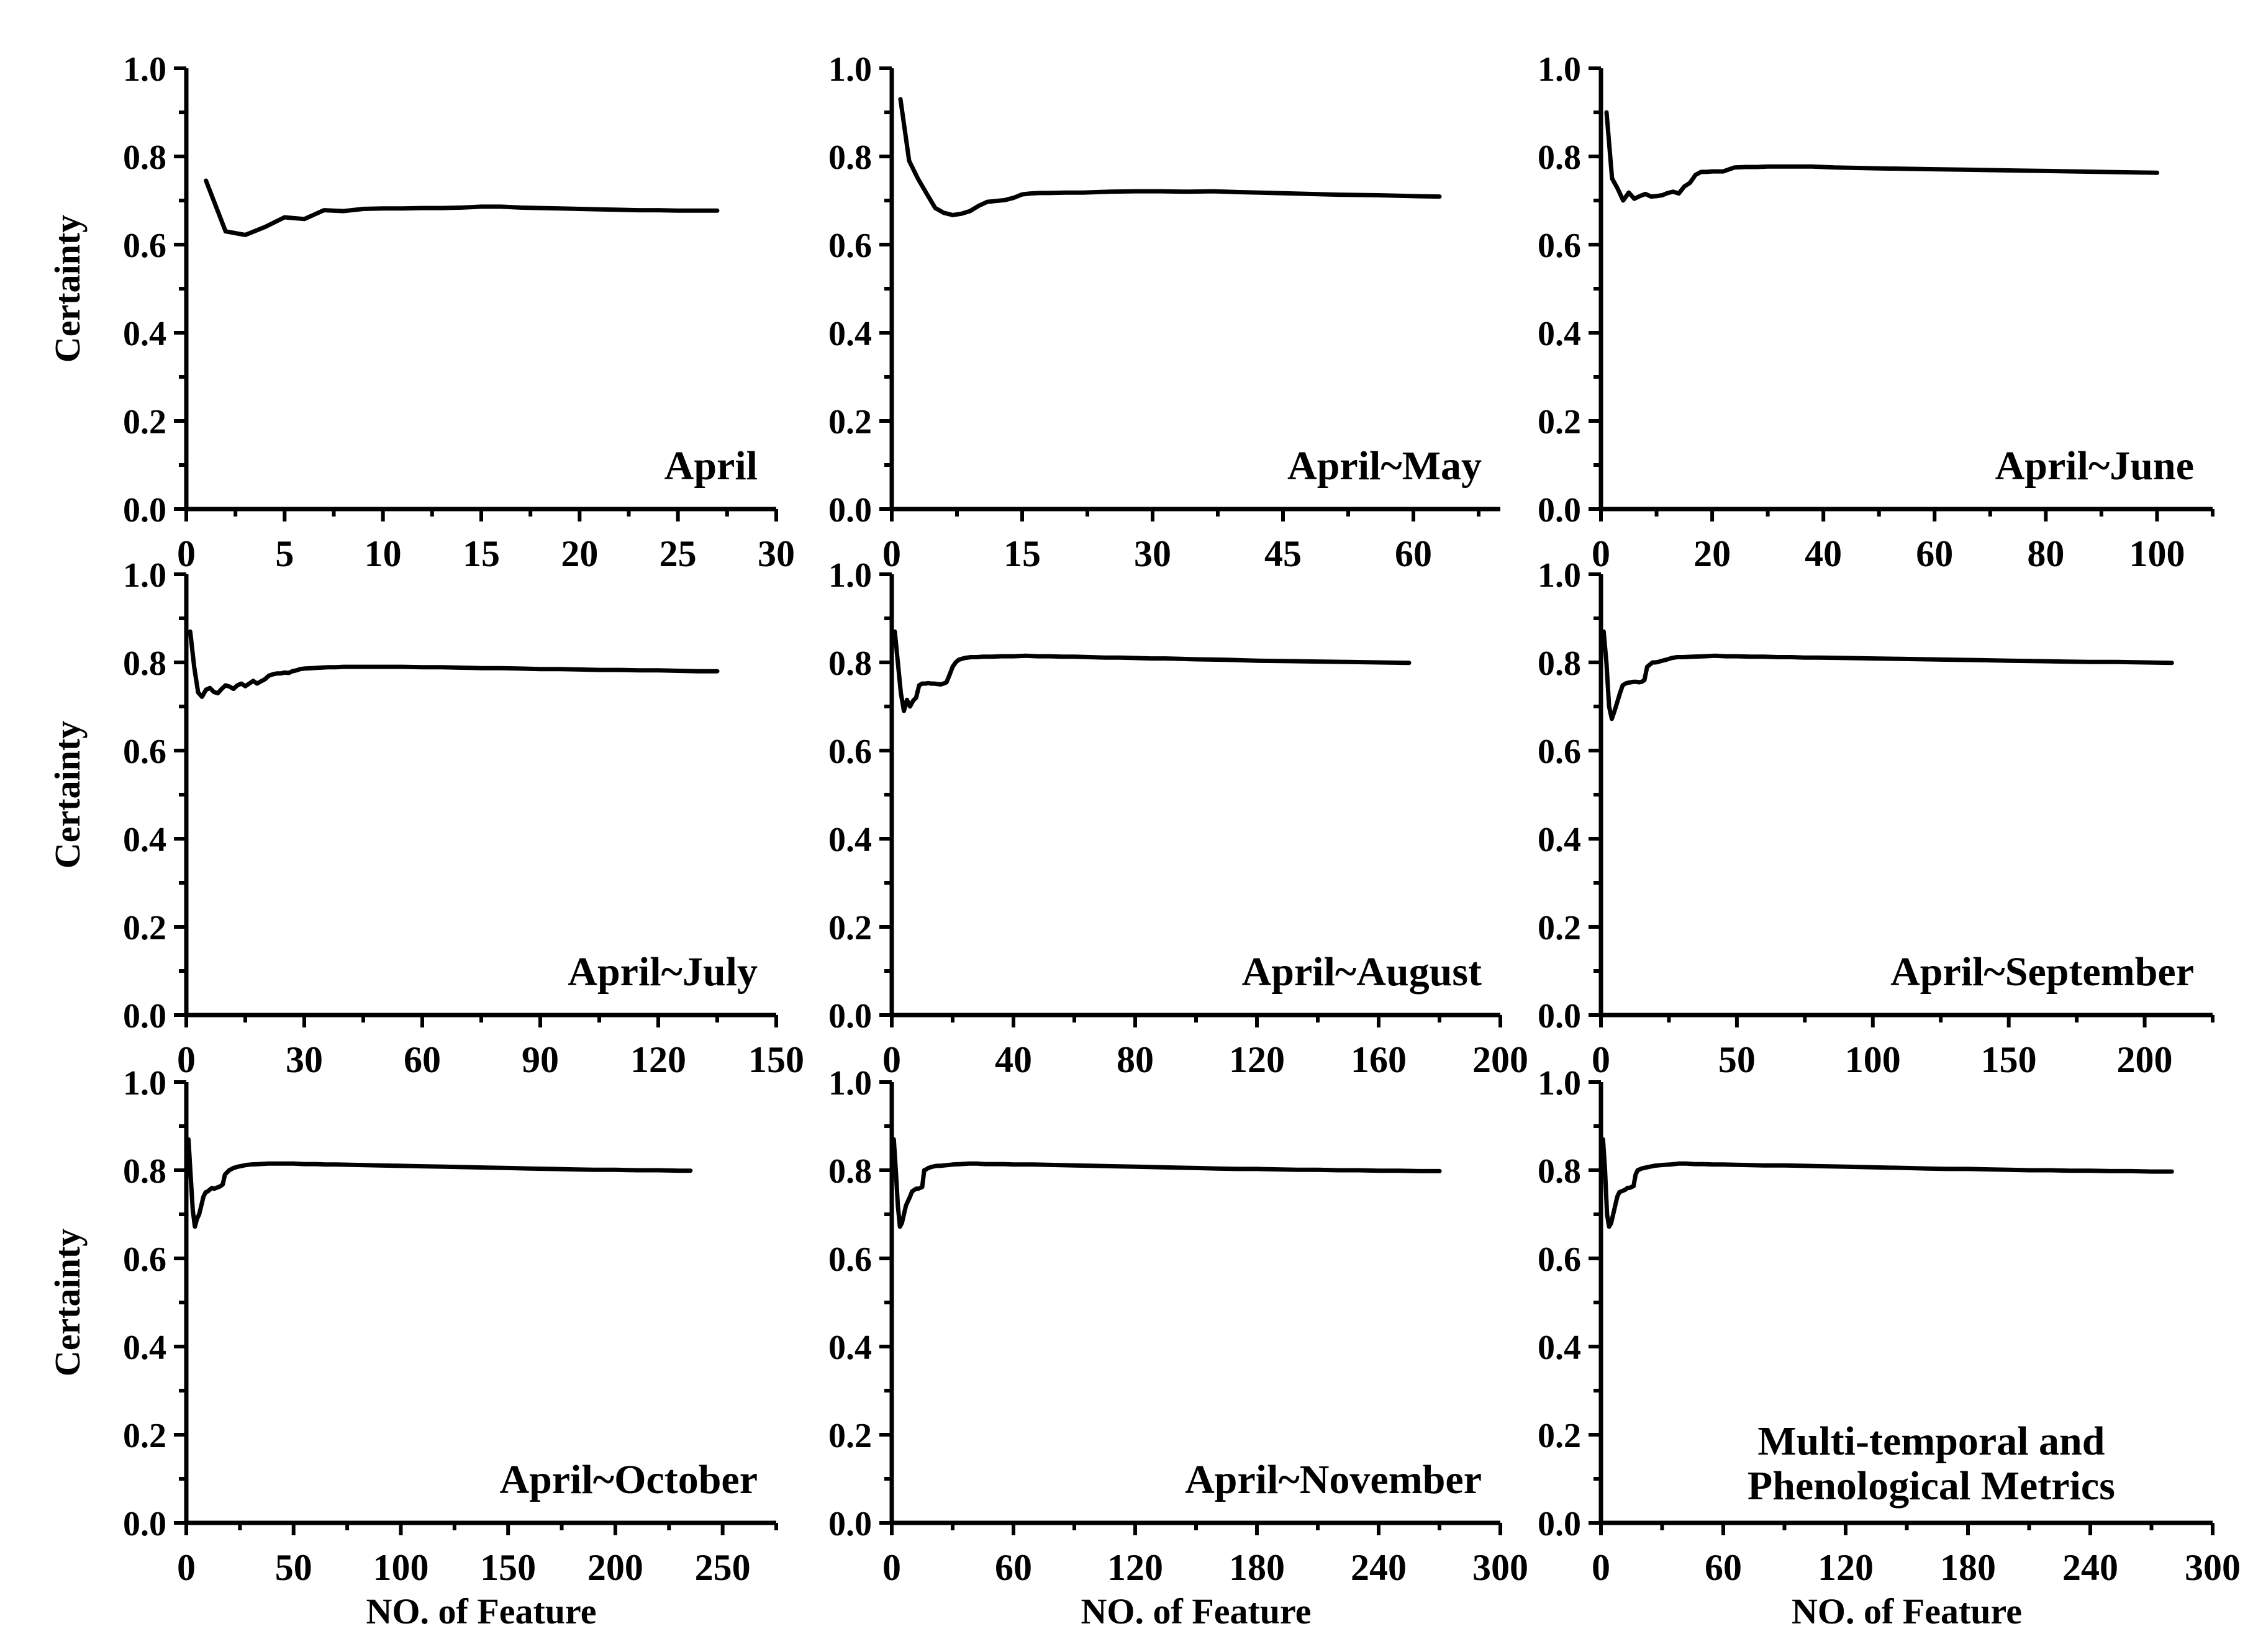  What do you see at coordinates (1362, 972) in the screenshot?
I see `panel-title: April~August` at bounding box center [1362, 972].